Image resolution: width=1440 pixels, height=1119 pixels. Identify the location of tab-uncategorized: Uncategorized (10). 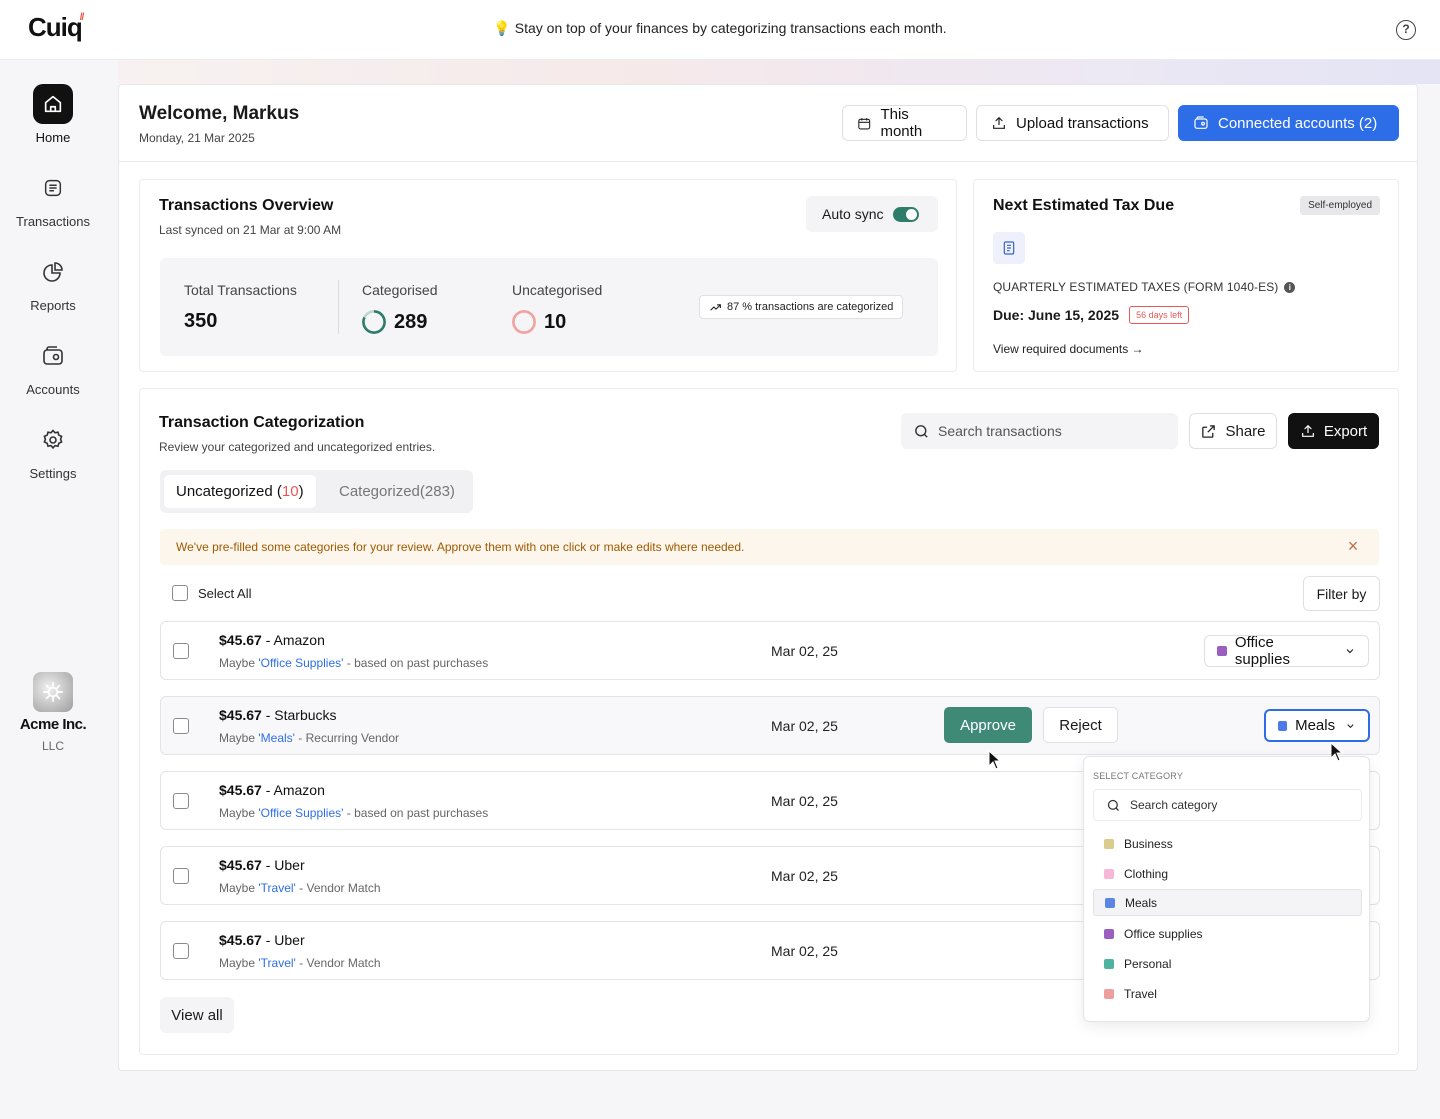
(240, 491).